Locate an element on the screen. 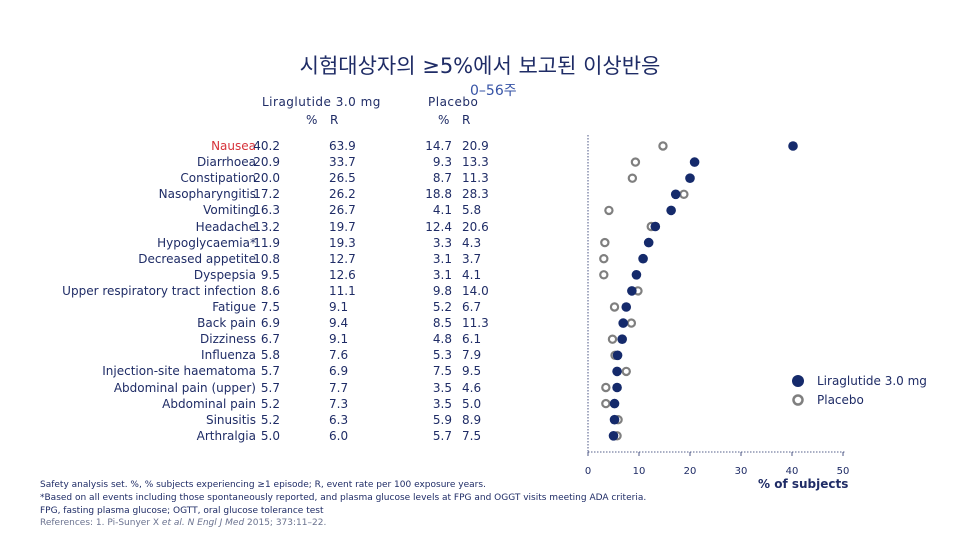 Image resolution: width=960 pixels, height=540 pixels. liraglutide-rate-value: 9.1 is located at coordinates (339, 307).